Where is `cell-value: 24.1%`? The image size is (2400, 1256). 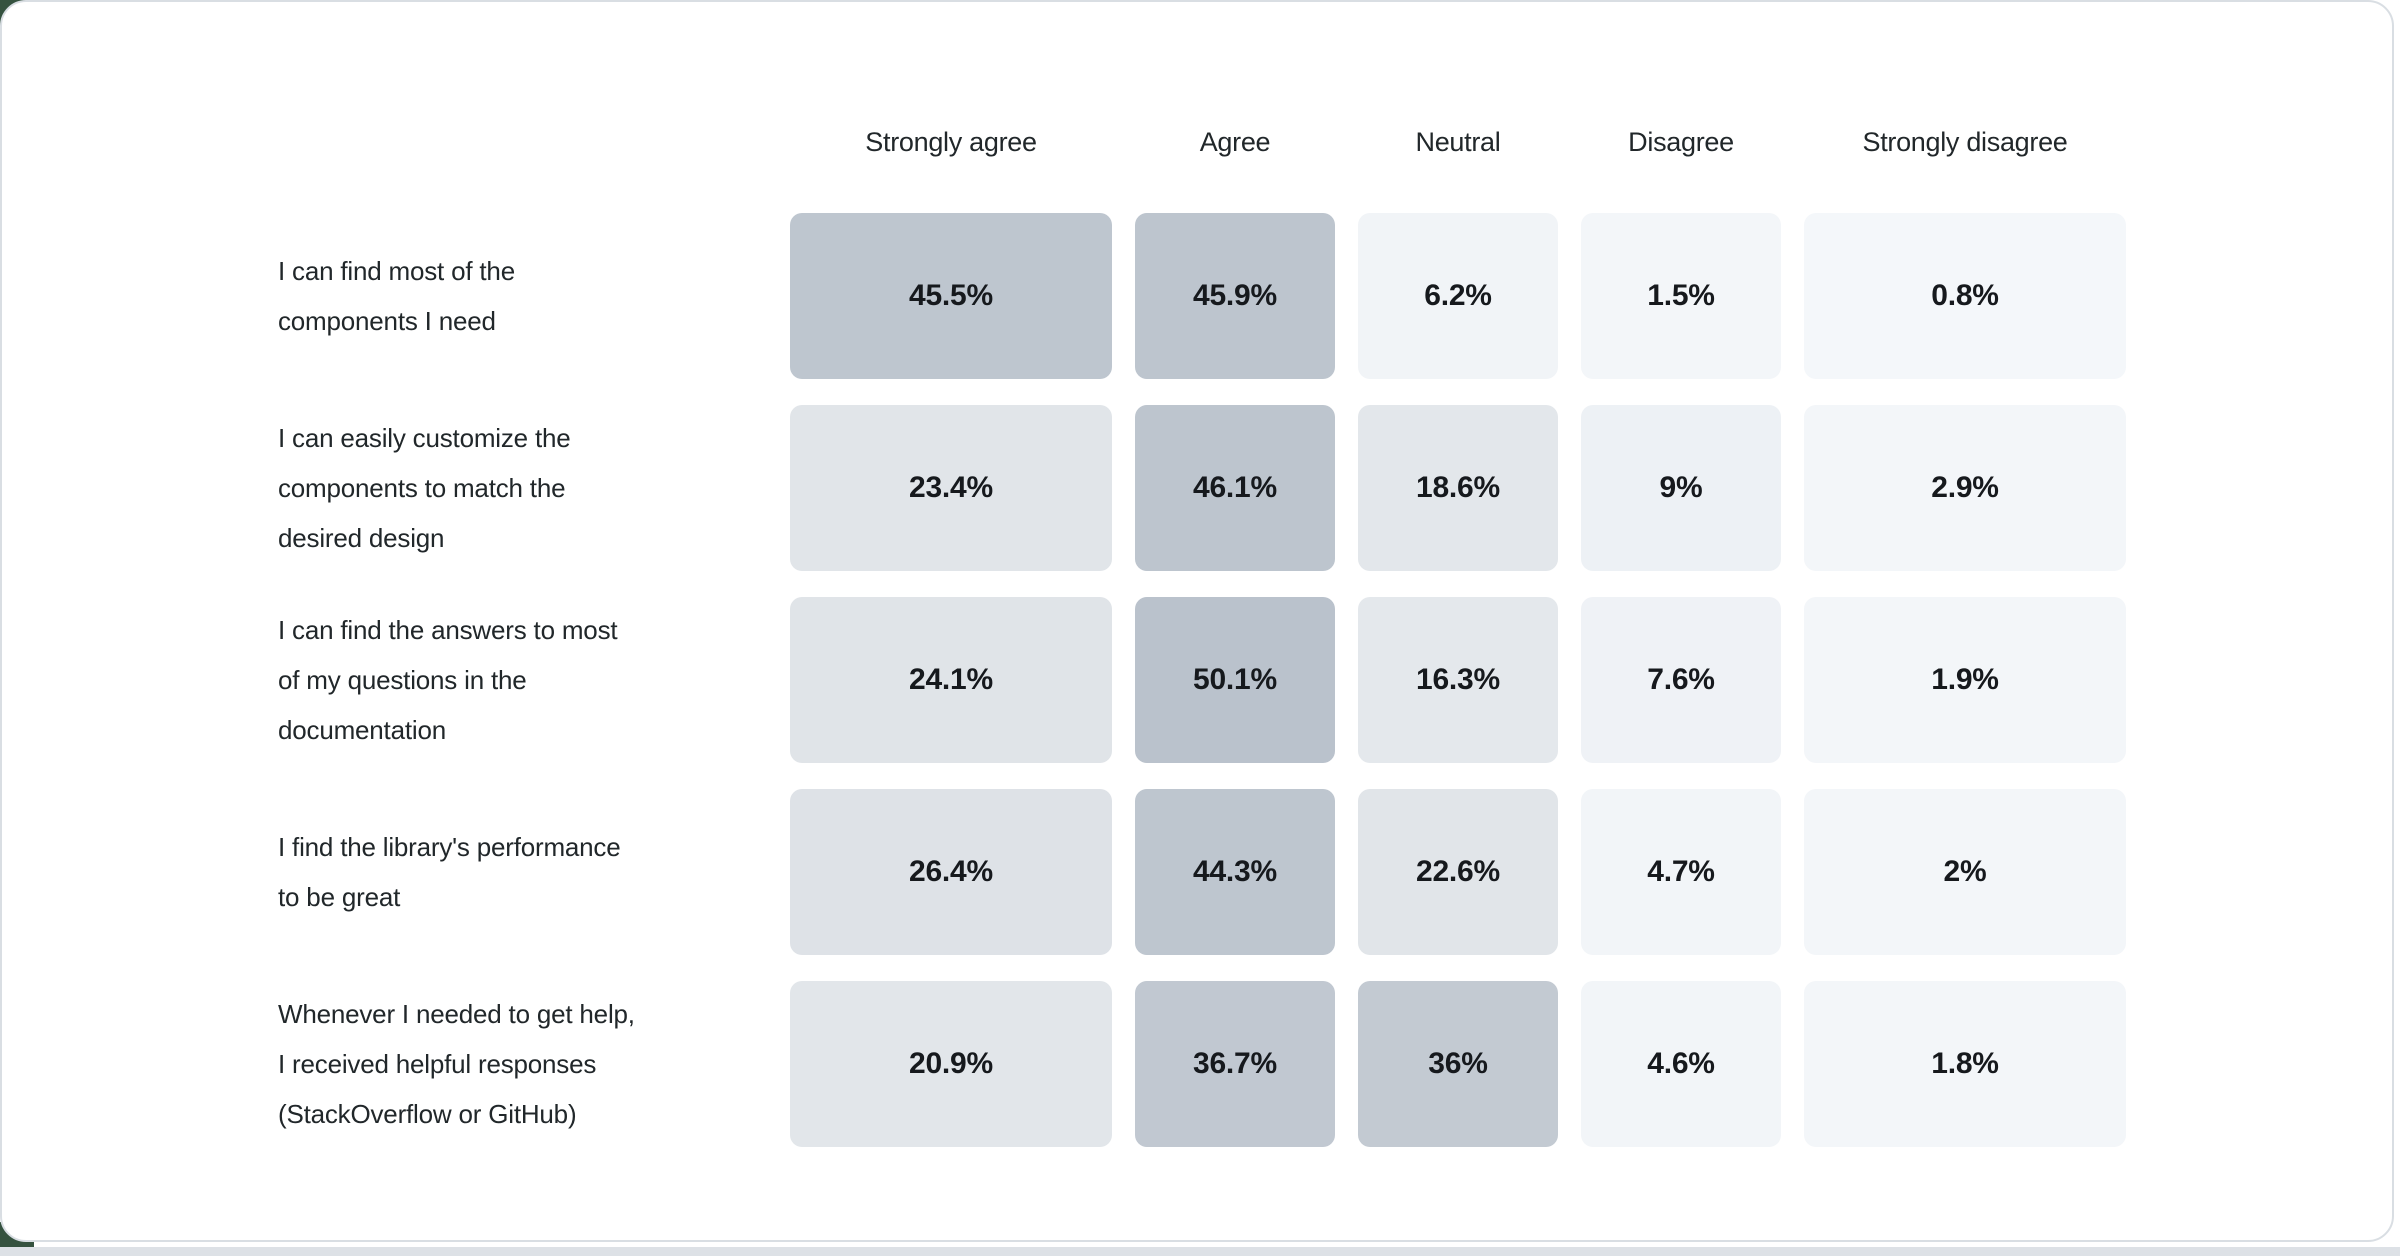 cell-value: 24.1% is located at coordinates (951, 679).